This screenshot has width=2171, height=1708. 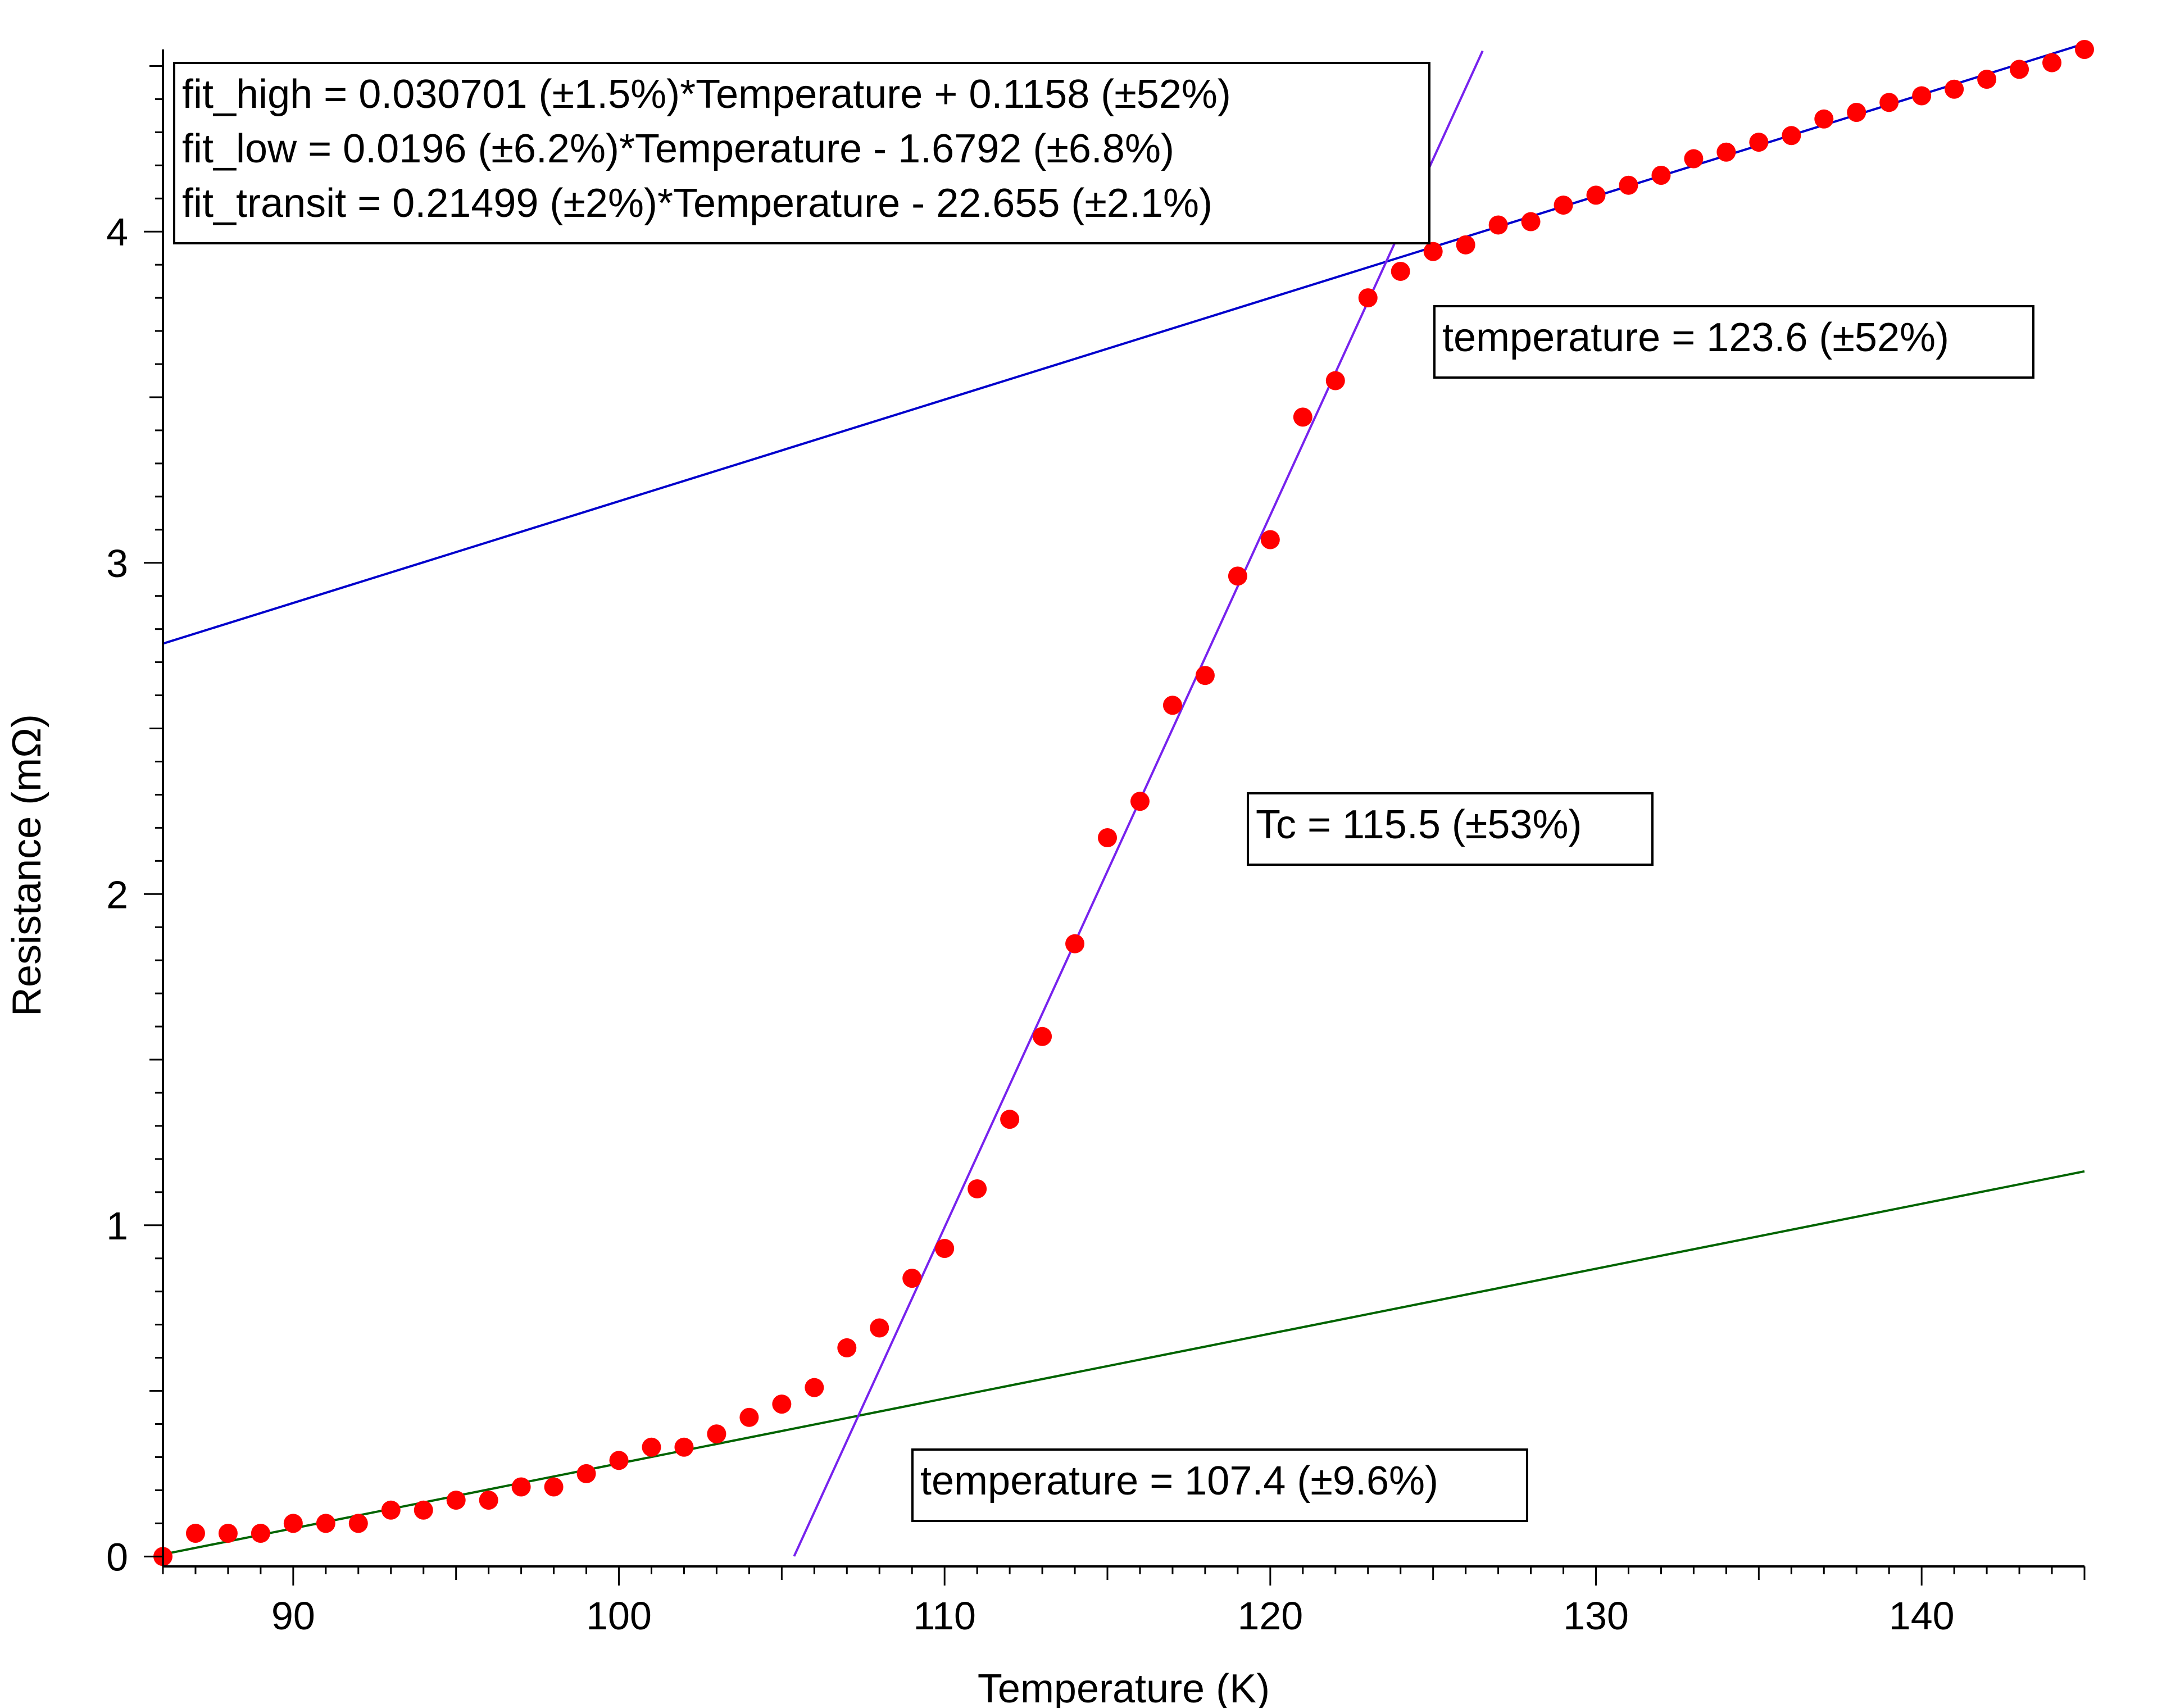 What do you see at coordinates (117, 894) in the screenshot?
I see `y-tick-label: 2` at bounding box center [117, 894].